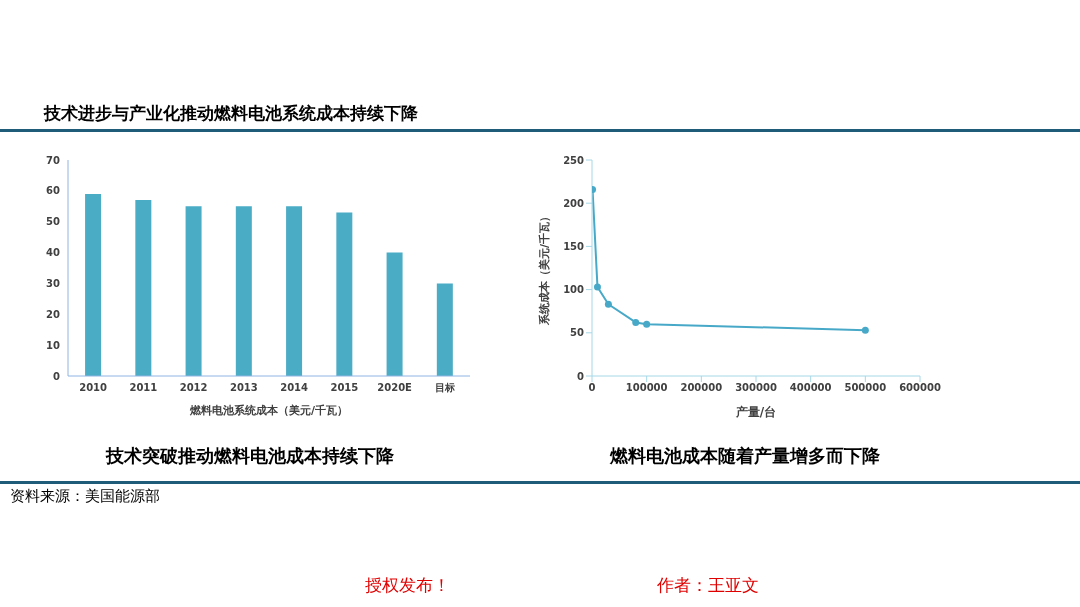 The width and height of the screenshot is (1080, 607). I want to click on x-tick-label: 200000, so click(701, 388).